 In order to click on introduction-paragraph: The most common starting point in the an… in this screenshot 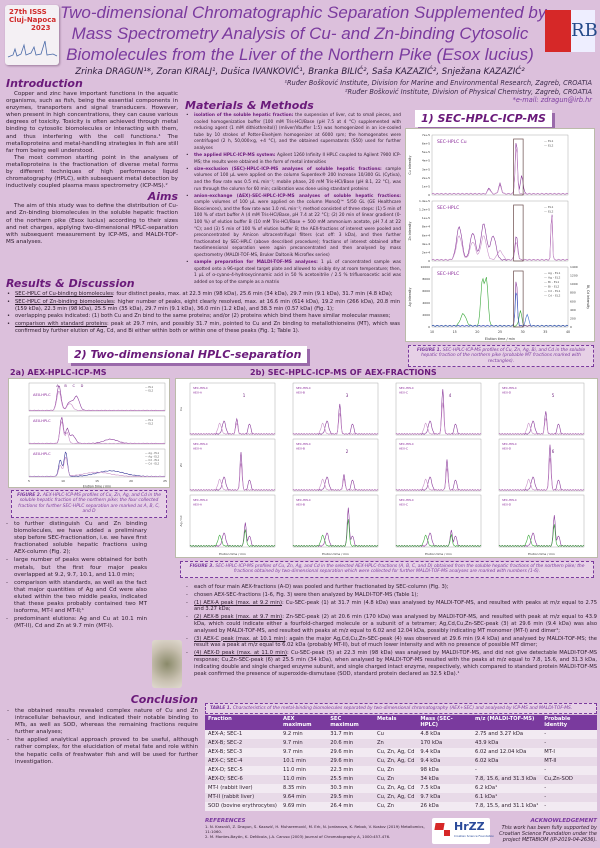, I will do `click(92, 172)`.